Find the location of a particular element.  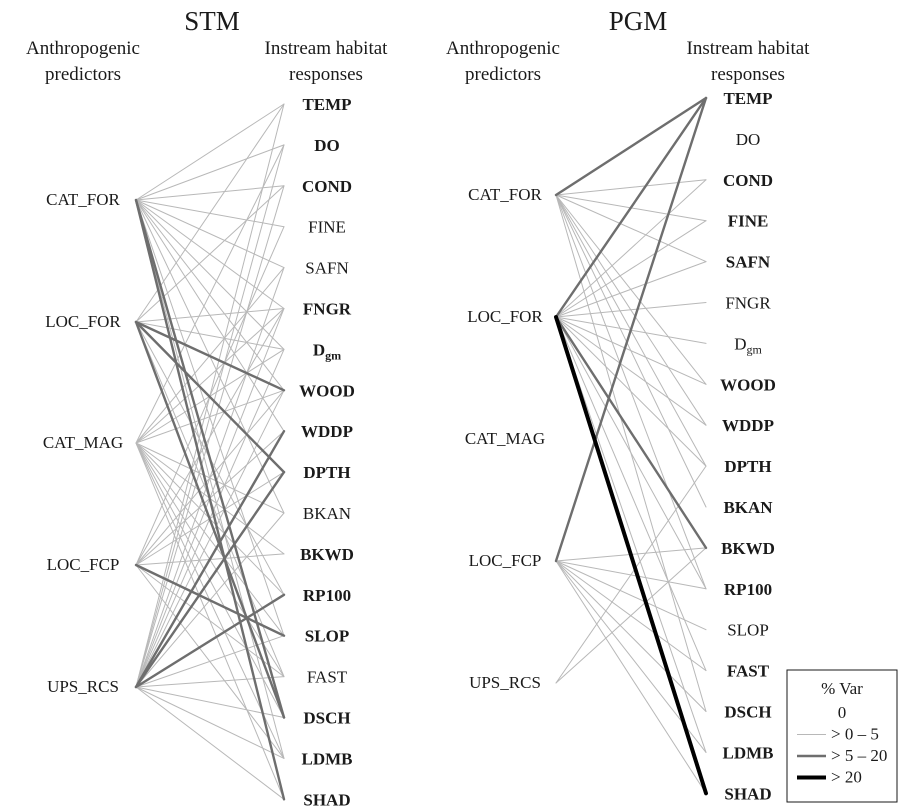

pgm-link-loc-for-fngr is located at coordinates (631, 310).